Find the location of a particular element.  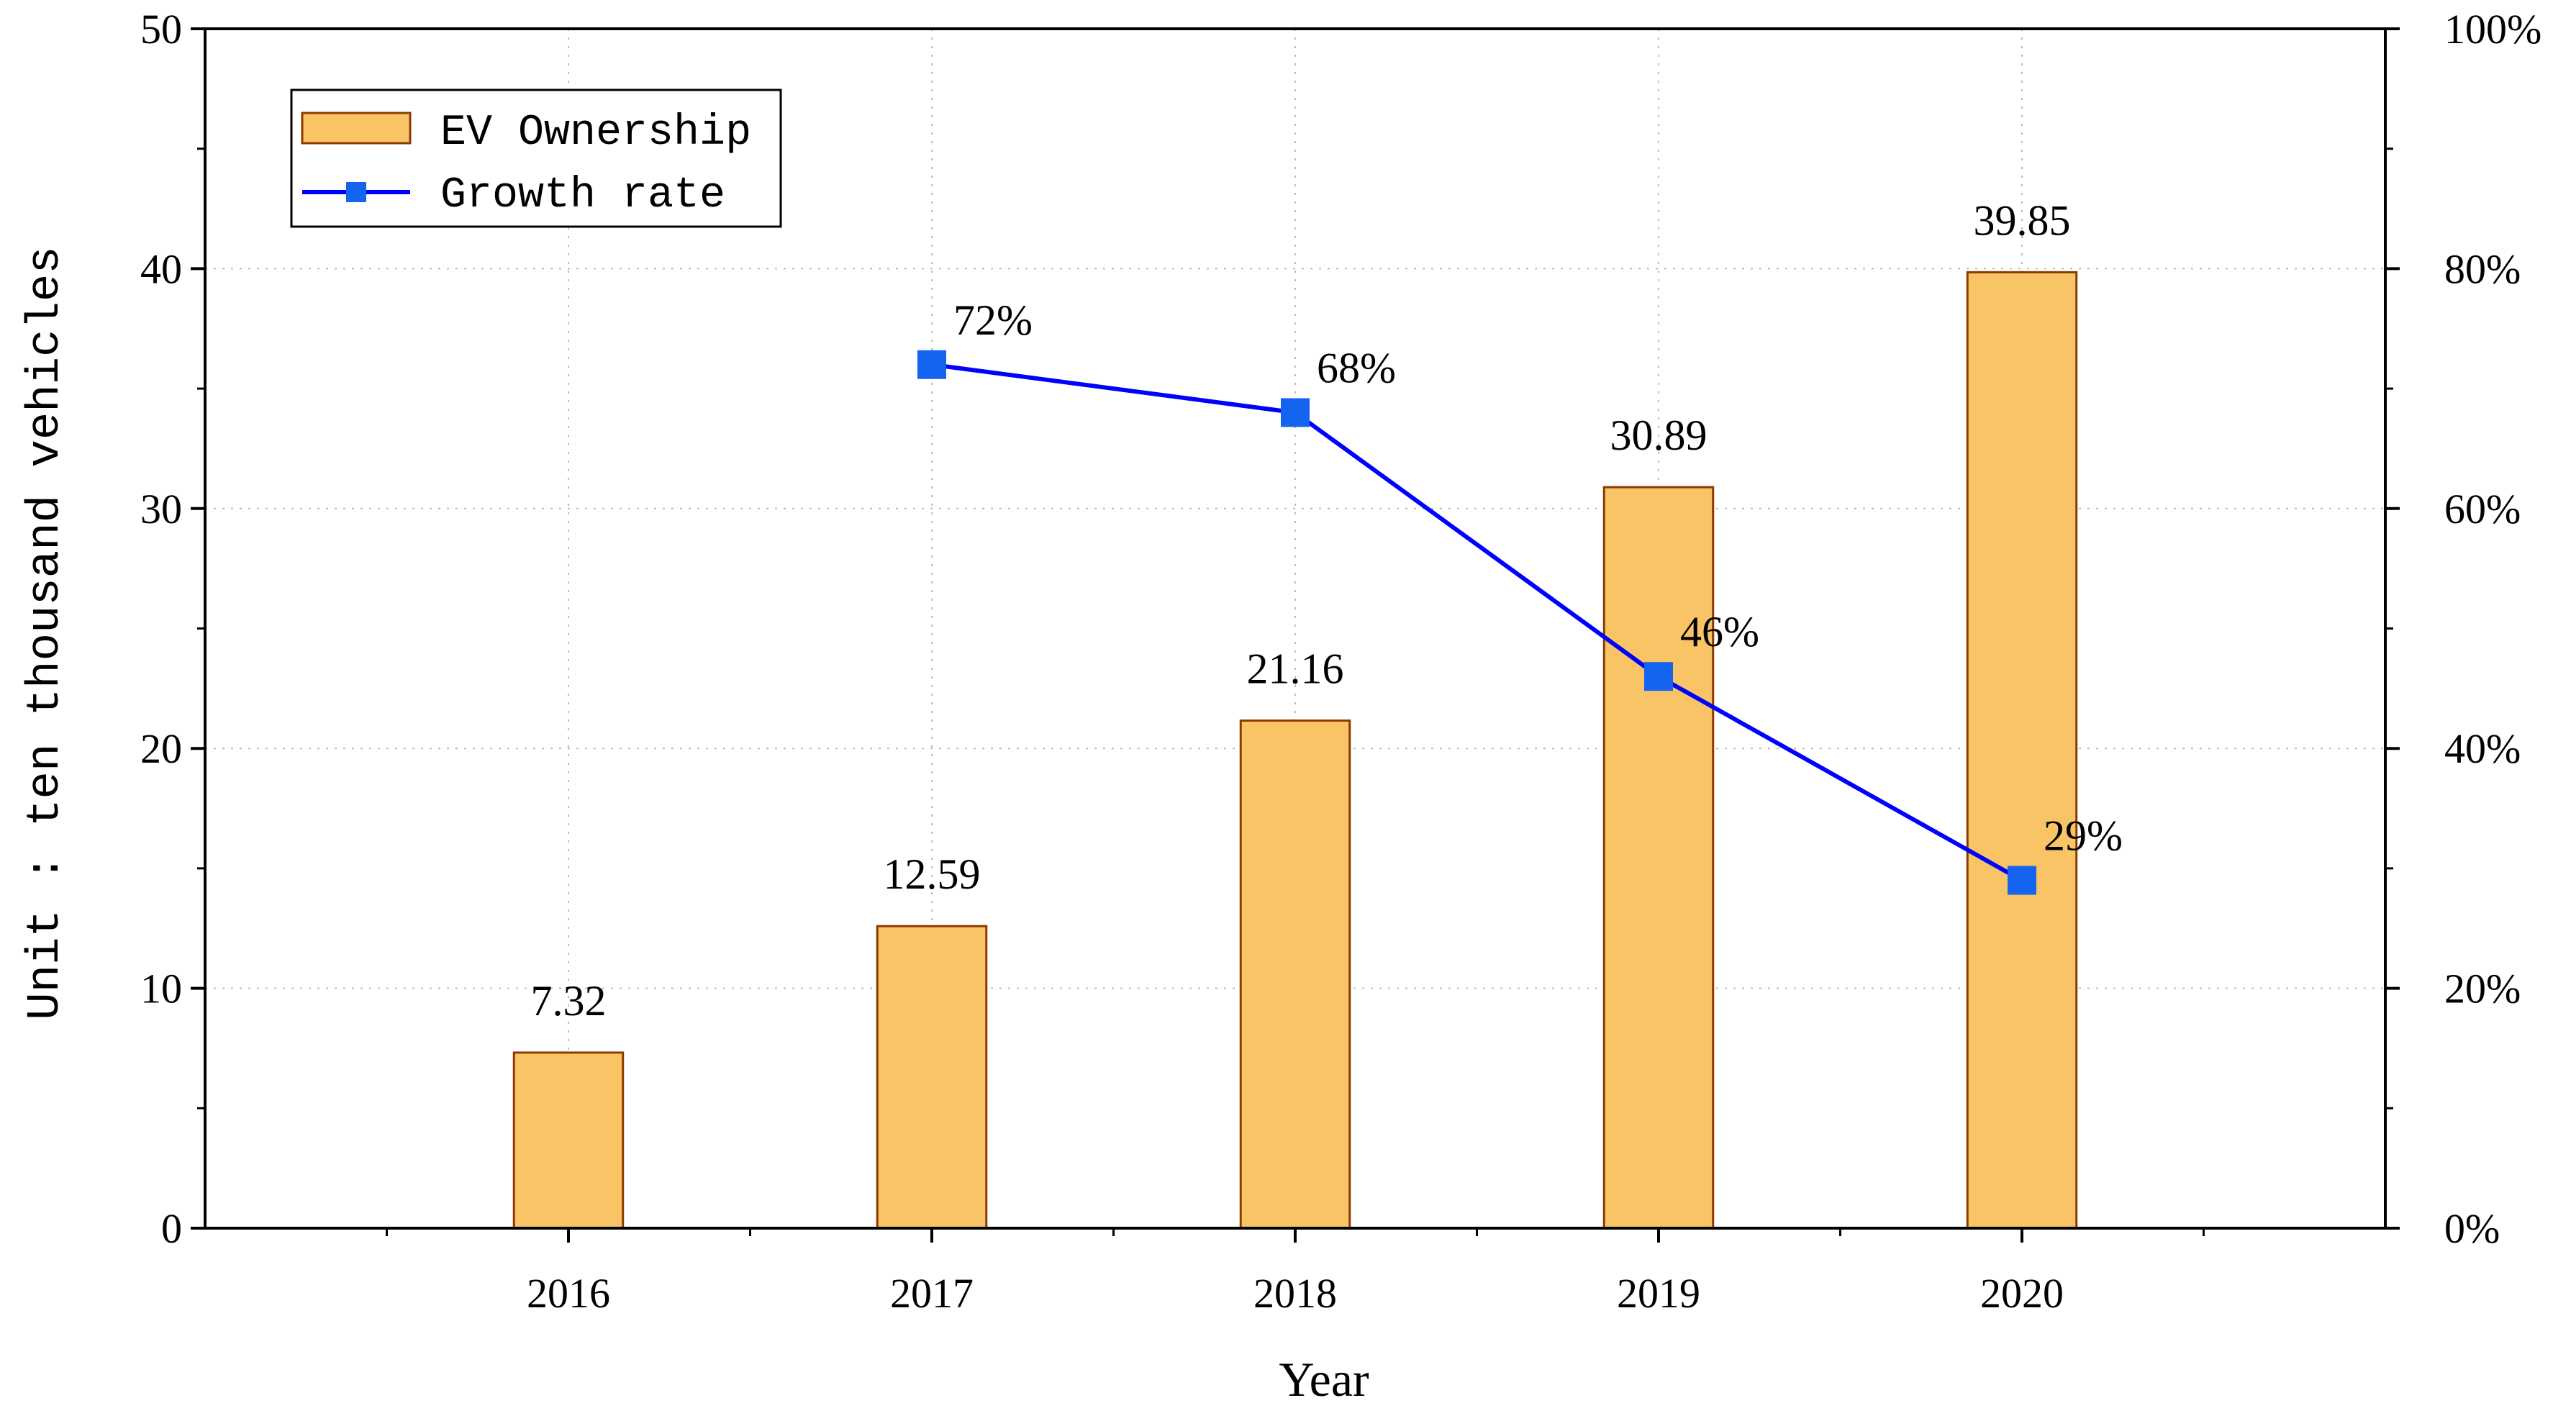

x-axis-title: Year is located at coordinates (1324, 1379).